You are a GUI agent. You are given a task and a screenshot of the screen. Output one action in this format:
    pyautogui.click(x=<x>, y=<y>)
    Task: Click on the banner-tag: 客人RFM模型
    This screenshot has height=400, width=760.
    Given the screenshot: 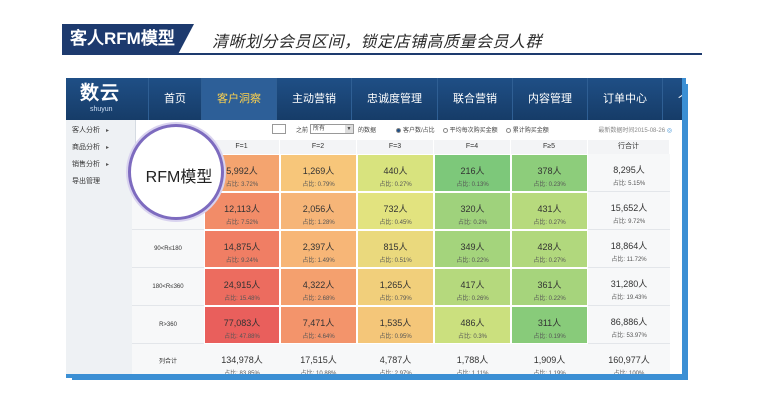 What is the action you would take?
    pyautogui.click(x=128, y=39)
    